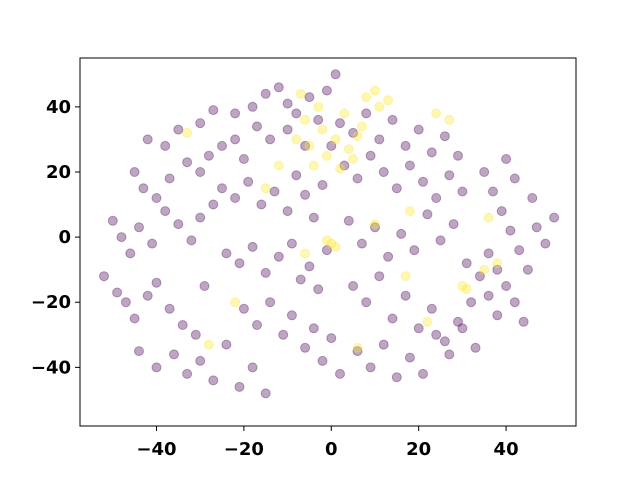  I want to click on y-tick-label: −20, so click(51, 302).